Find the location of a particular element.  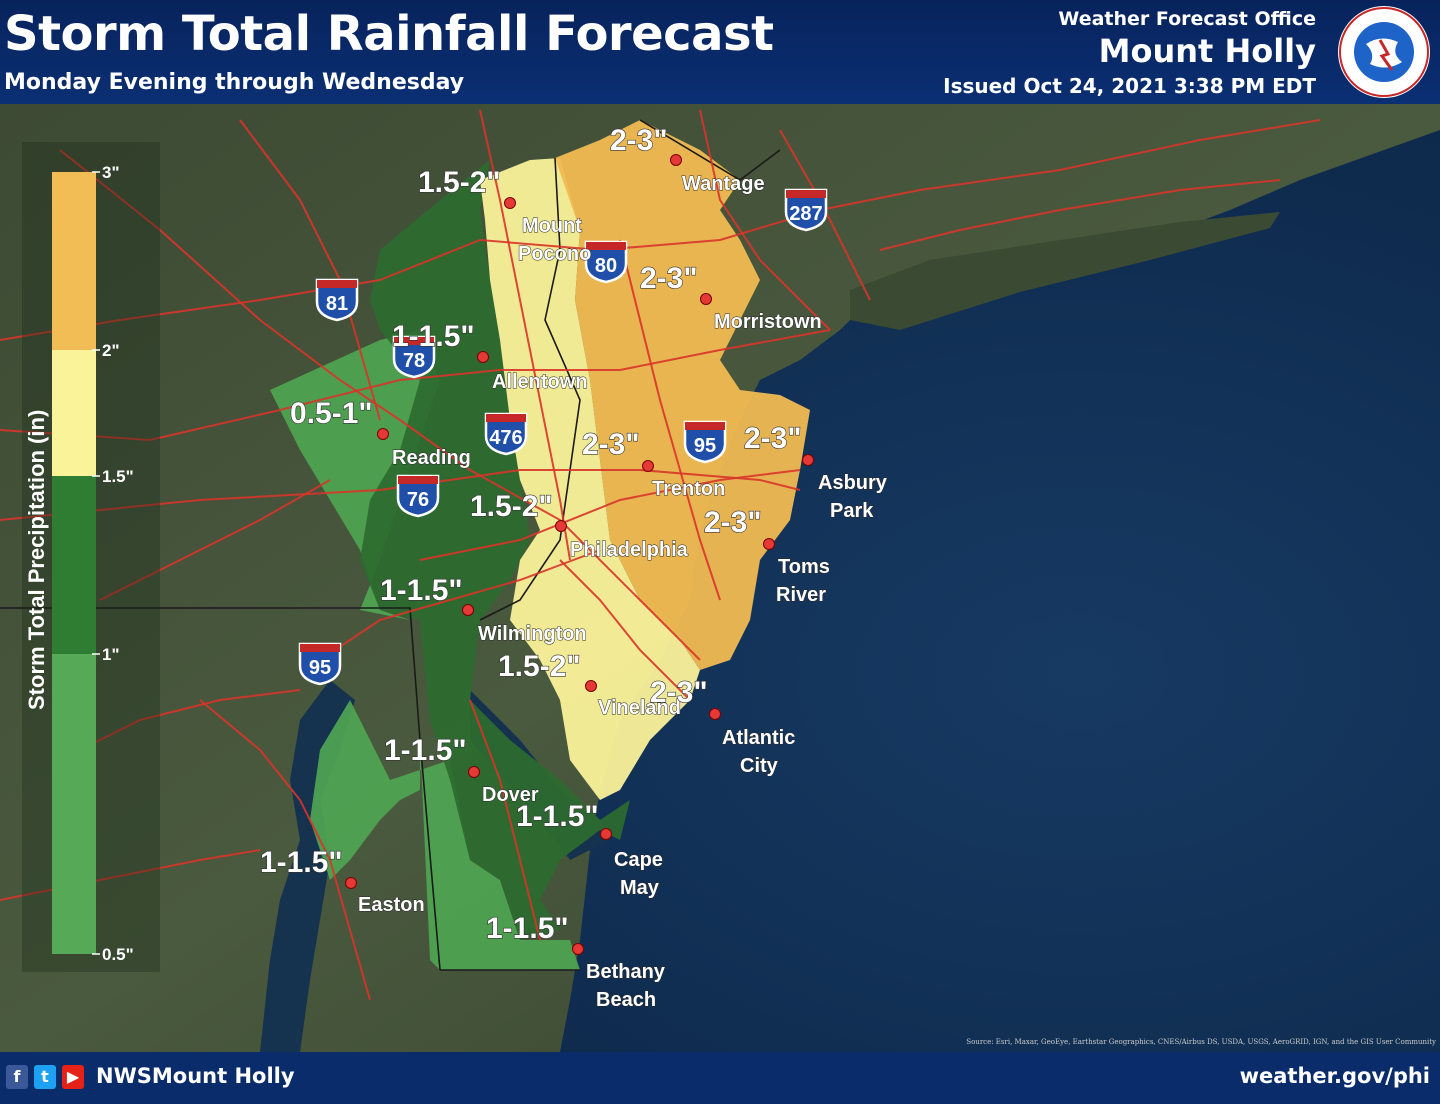

chesapeake-bay is located at coordinates (307, 866).